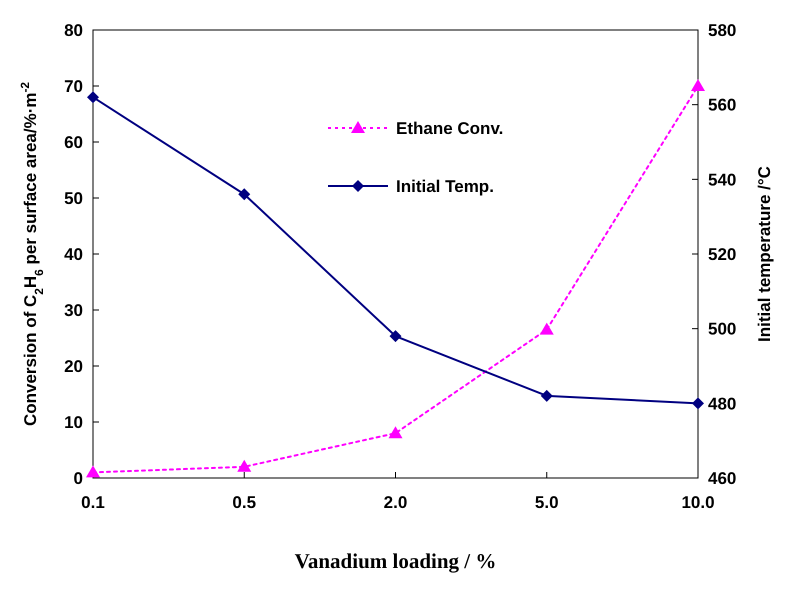  I want to click on y2-tick-label: 460, so click(722, 478).